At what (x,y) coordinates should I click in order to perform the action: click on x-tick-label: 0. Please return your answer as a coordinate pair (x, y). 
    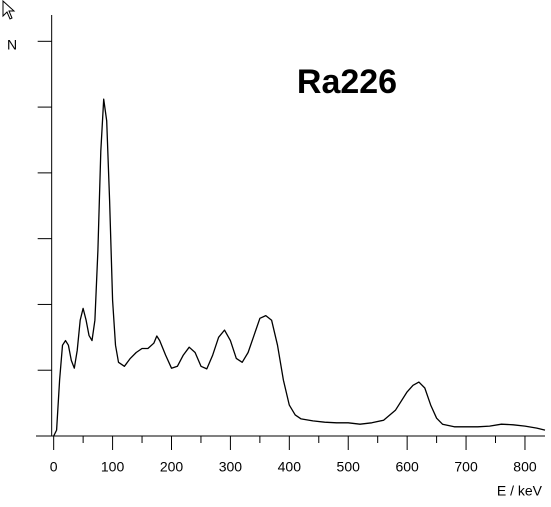
    Looking at the image, I should click on (54, 467).